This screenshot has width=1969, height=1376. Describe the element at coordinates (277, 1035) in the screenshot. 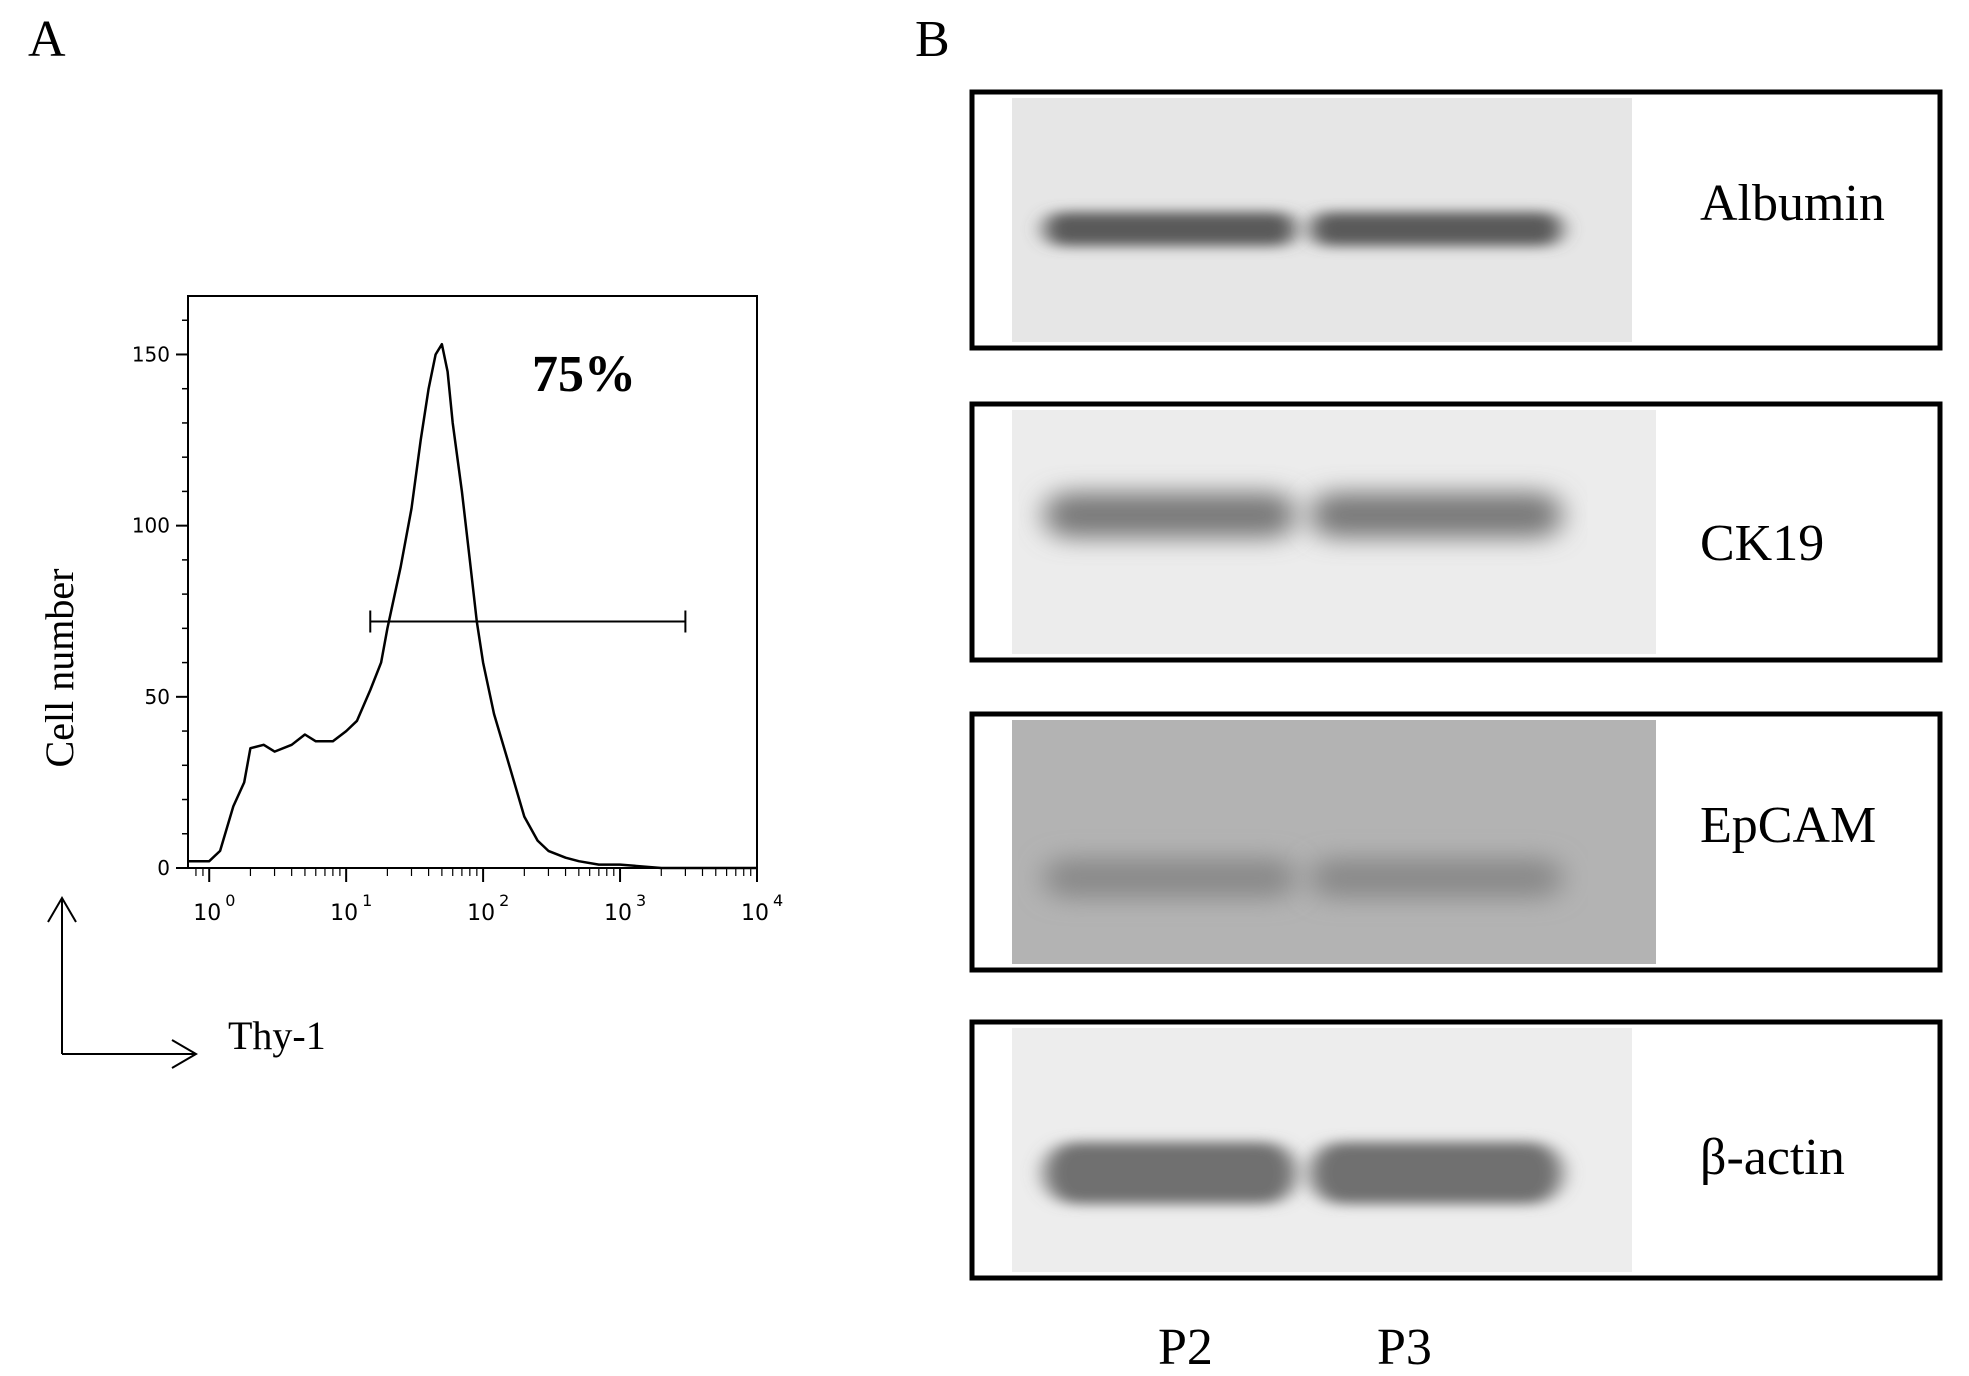

I see `x-axis-label: Thy-1` at that location.